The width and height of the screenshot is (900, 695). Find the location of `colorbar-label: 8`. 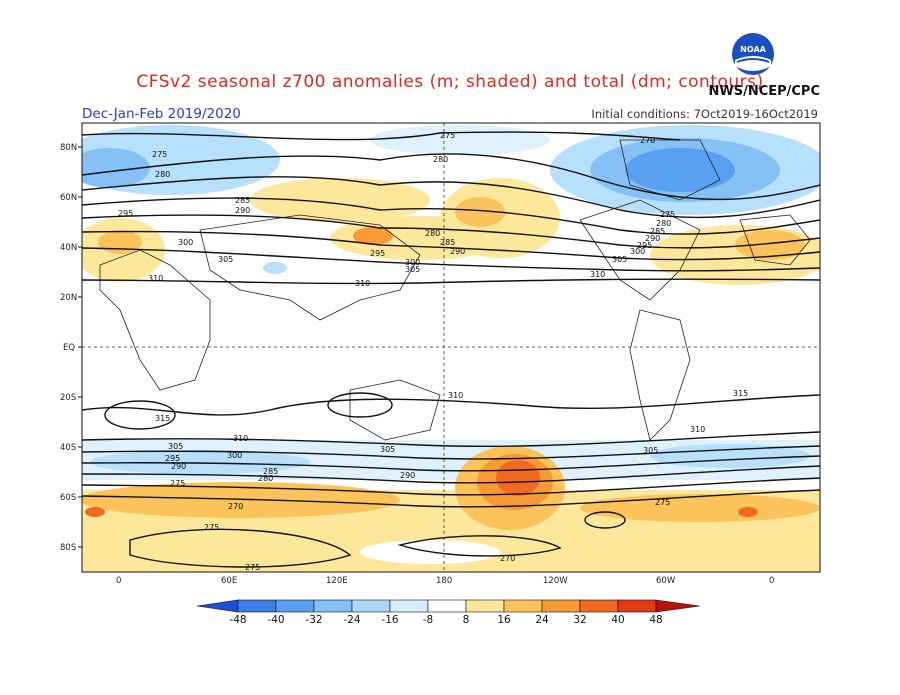

colorbar-label: 8 is located at coordinates (466, 620).